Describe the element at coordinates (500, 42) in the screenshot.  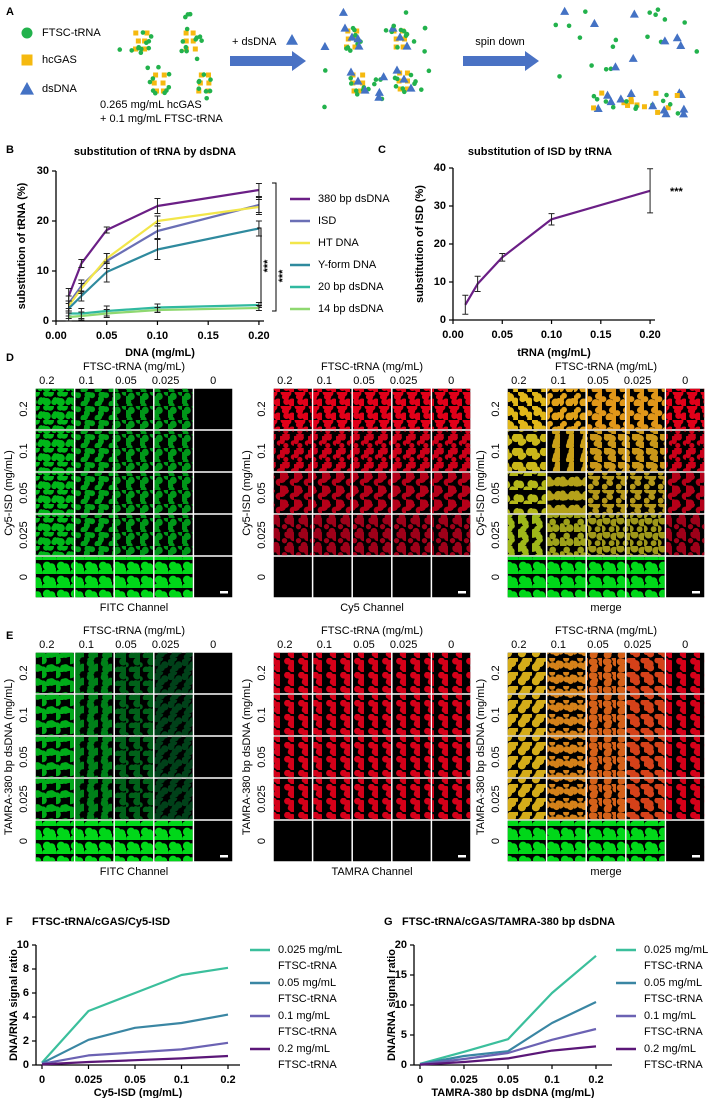
I see `process-step: spin down` at that location.